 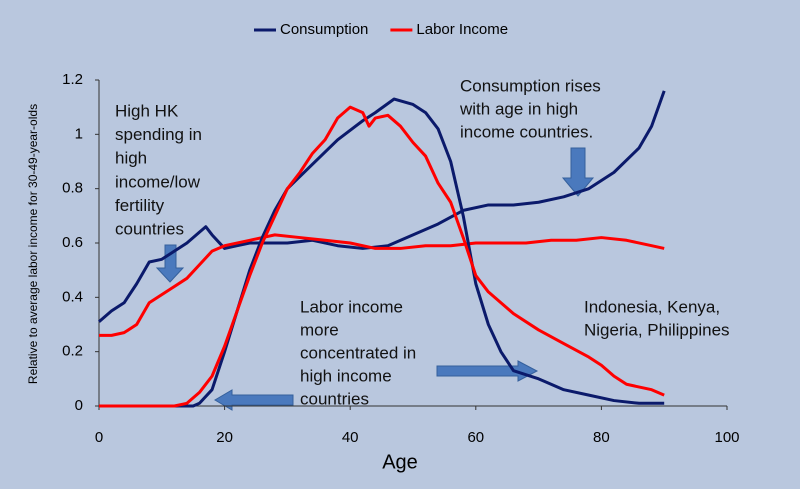 I want to click on annotation: high income, so click(x=346, y=375).